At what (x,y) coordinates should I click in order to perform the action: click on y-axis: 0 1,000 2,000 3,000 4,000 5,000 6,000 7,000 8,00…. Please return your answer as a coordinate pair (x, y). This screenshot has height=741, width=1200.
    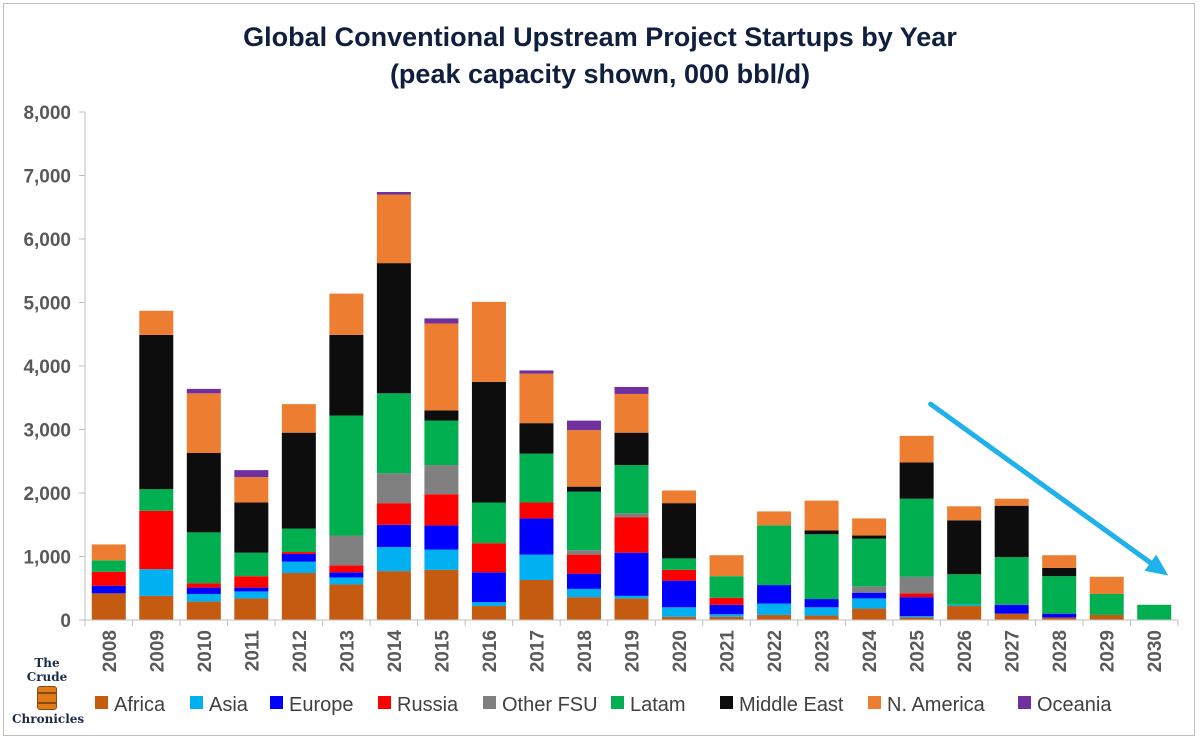
    Looking at the image, I should click on (54, 367).